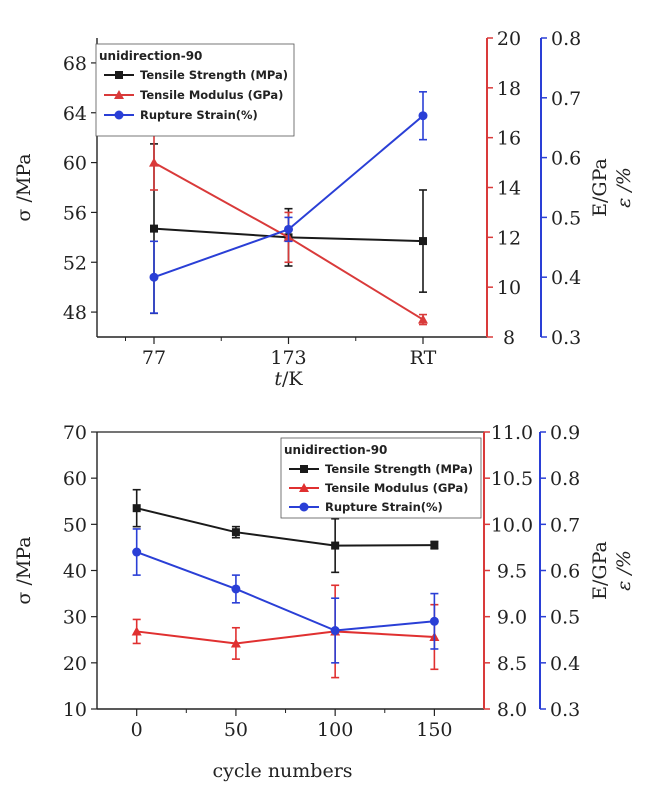  What do you see at coordinates (137, 730) in the screenshot?
I see `x-tick-label: 0` at bounding box center [137, 730].